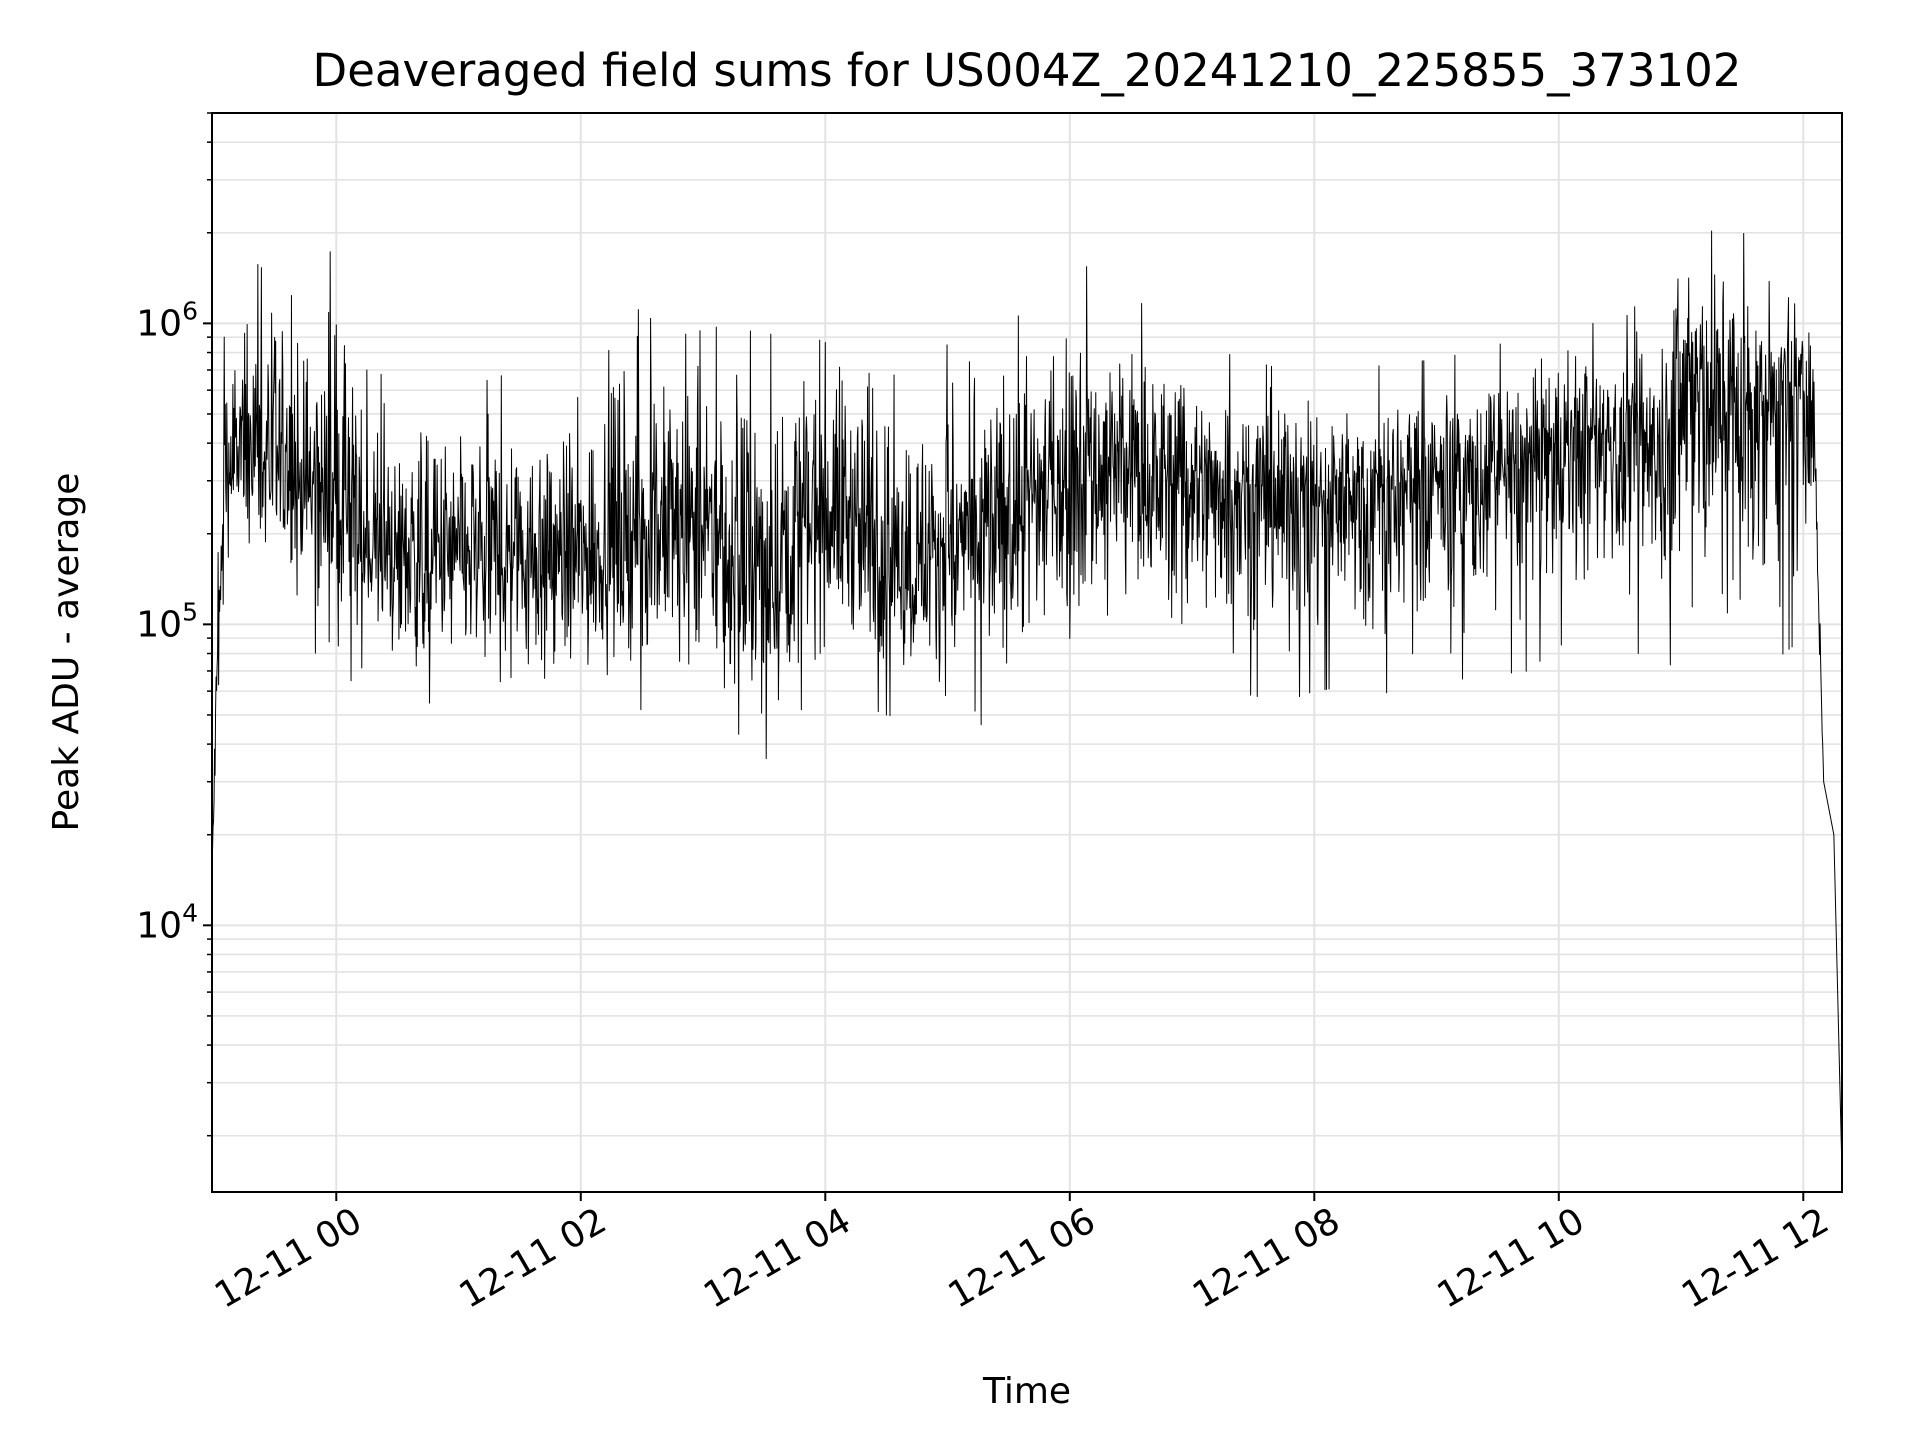  I want to click on y-tick-label: 10⁵, so click(167, 621).